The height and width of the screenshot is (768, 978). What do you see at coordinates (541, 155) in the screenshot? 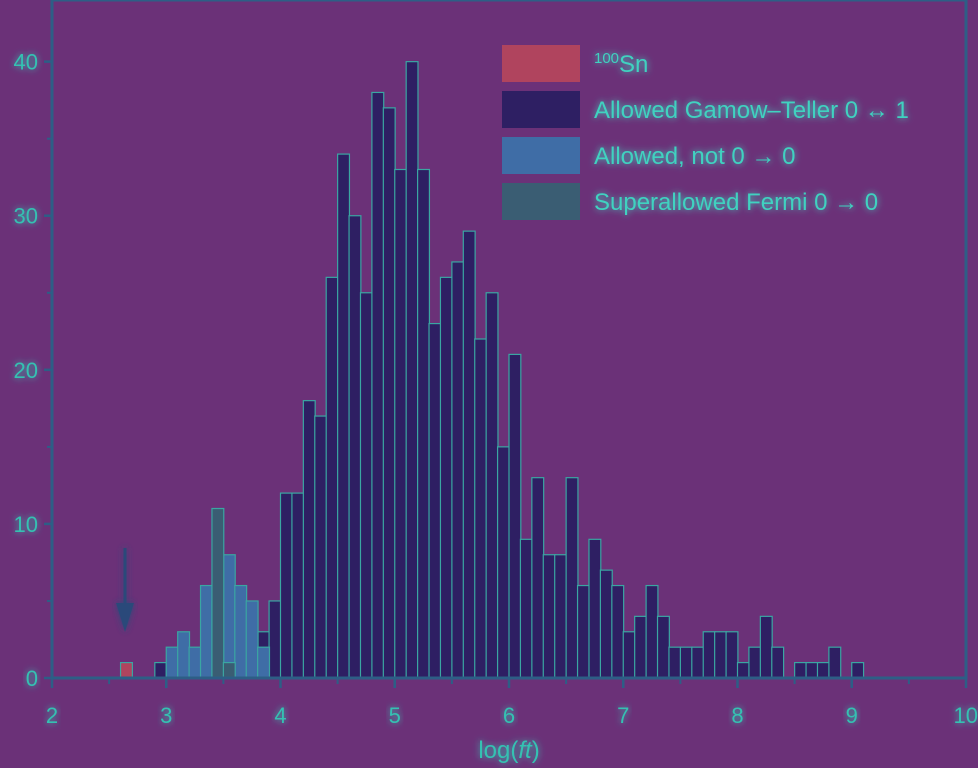
I see `legend-swatch-an` at bounding box center [541, 155].